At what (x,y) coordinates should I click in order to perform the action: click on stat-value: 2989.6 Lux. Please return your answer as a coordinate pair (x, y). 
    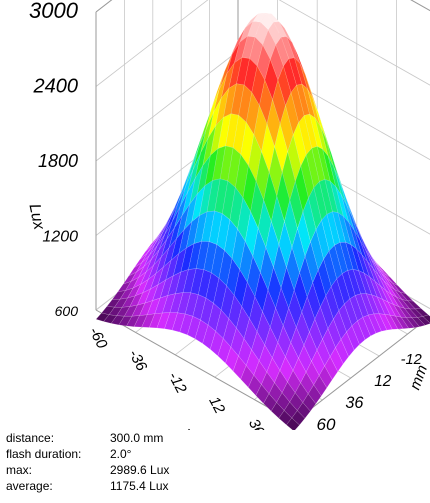
    Looking at the image, I should click on (140, 470).